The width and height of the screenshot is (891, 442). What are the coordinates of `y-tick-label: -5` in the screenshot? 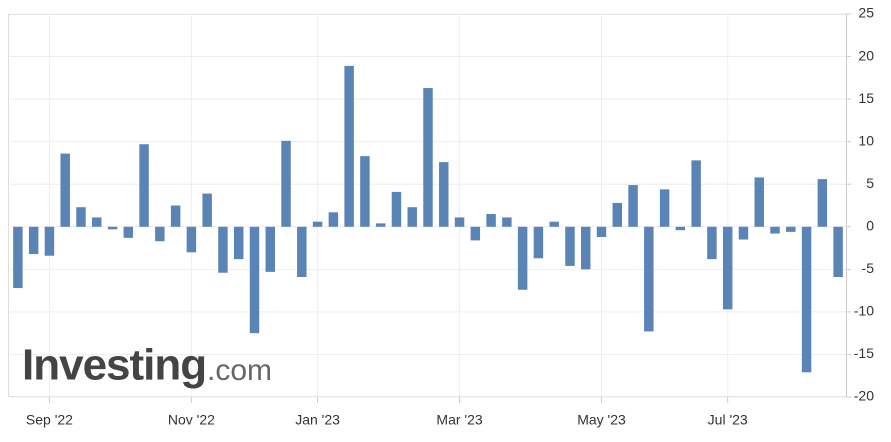 It's located at (868, 268).